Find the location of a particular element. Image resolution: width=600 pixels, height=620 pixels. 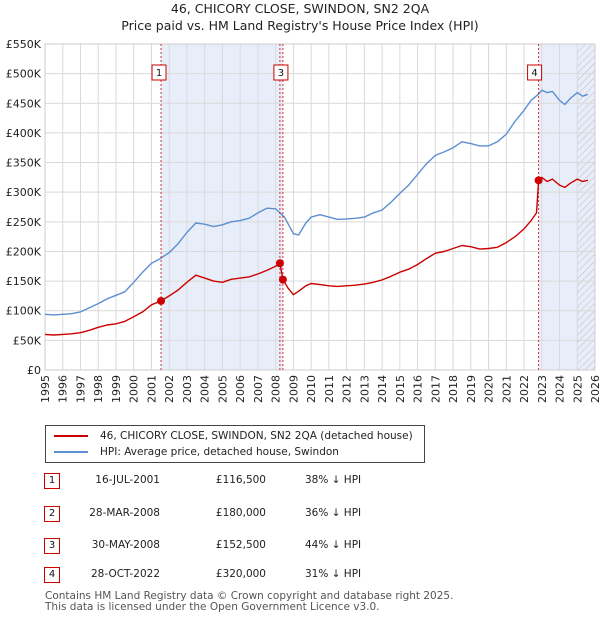

x-tick-label: 2009 is located at coordinates (293, 389).